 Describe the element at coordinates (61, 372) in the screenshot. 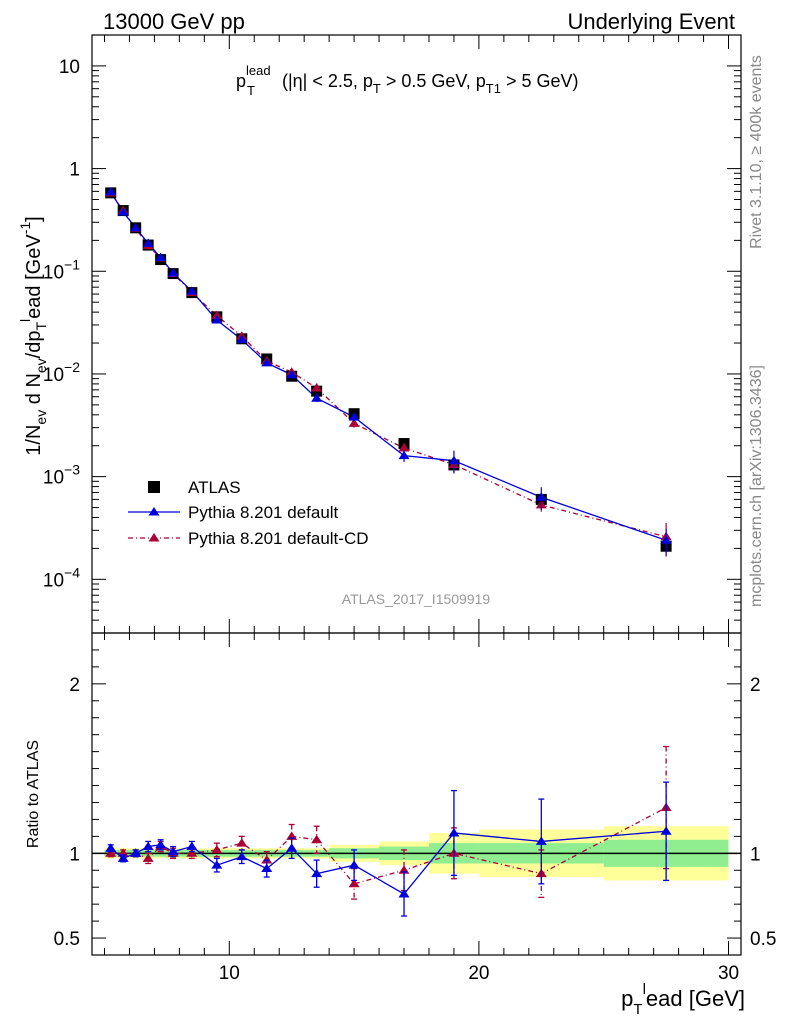

I see `y-tick-label: 10⁻²` at that location.